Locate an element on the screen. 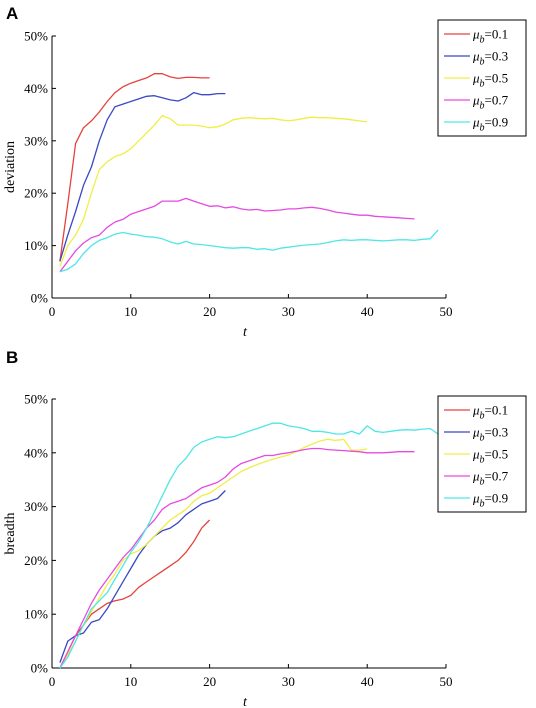  y-axis-title: deviation is located at coordinates (10, 167).